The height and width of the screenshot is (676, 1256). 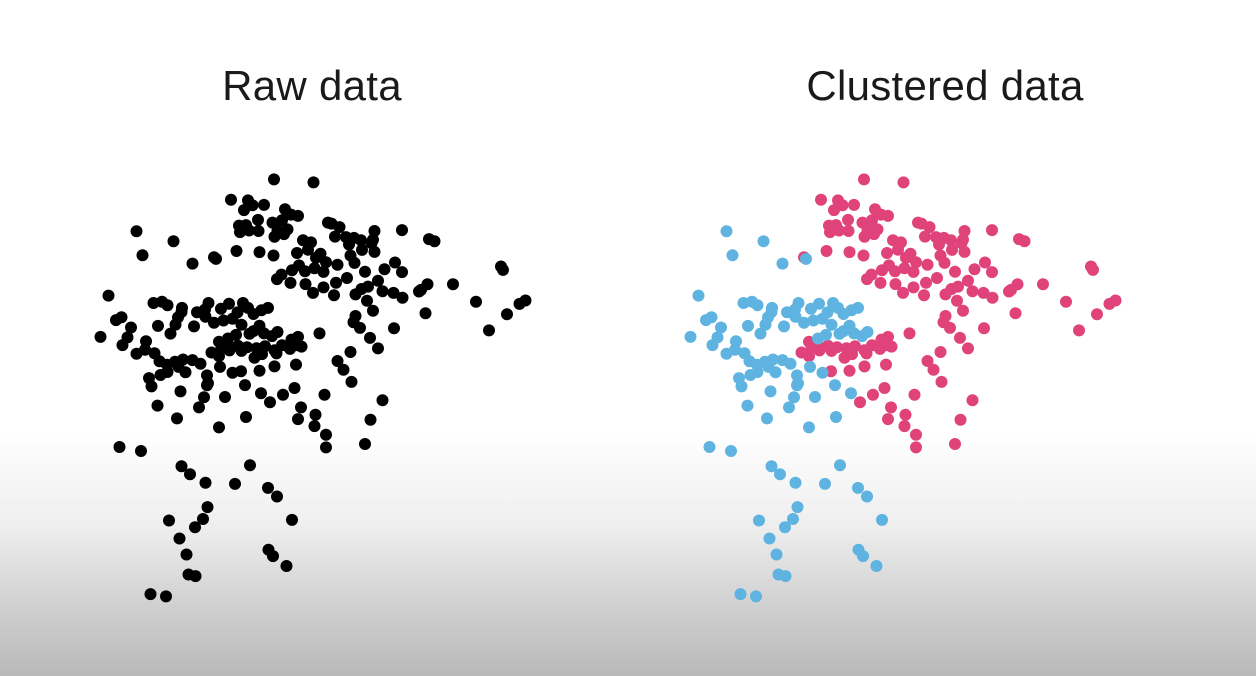 What do you see at coordinates (945, 85) in the screenshot?
I see `clustered-data-title: Clustered data` at bounding box center [945, 85].